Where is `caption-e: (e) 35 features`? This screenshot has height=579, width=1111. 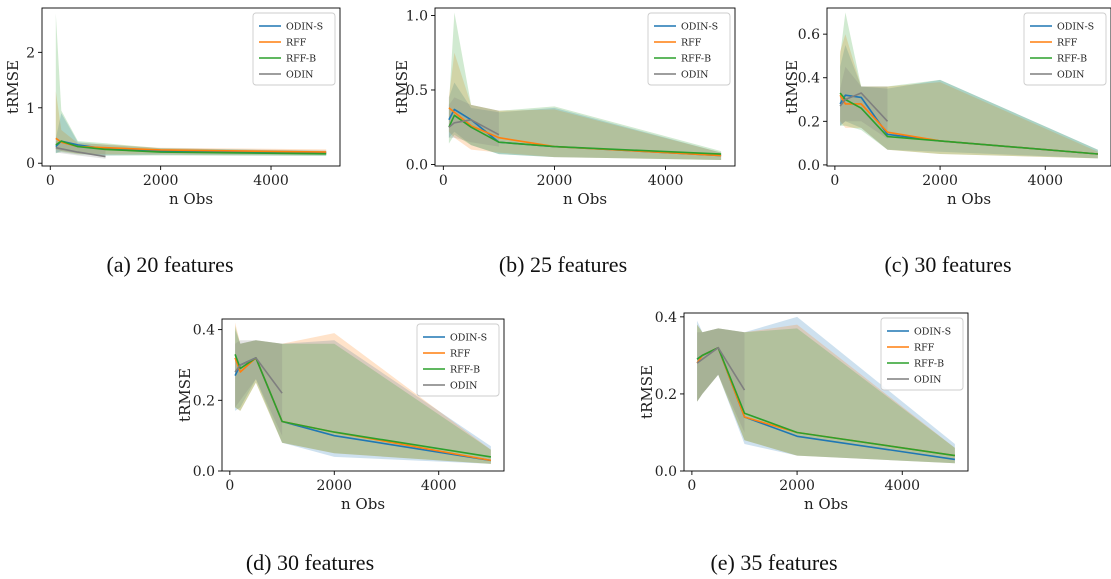
caption-e: (e) 35 features is located at coordinates (774, 562).